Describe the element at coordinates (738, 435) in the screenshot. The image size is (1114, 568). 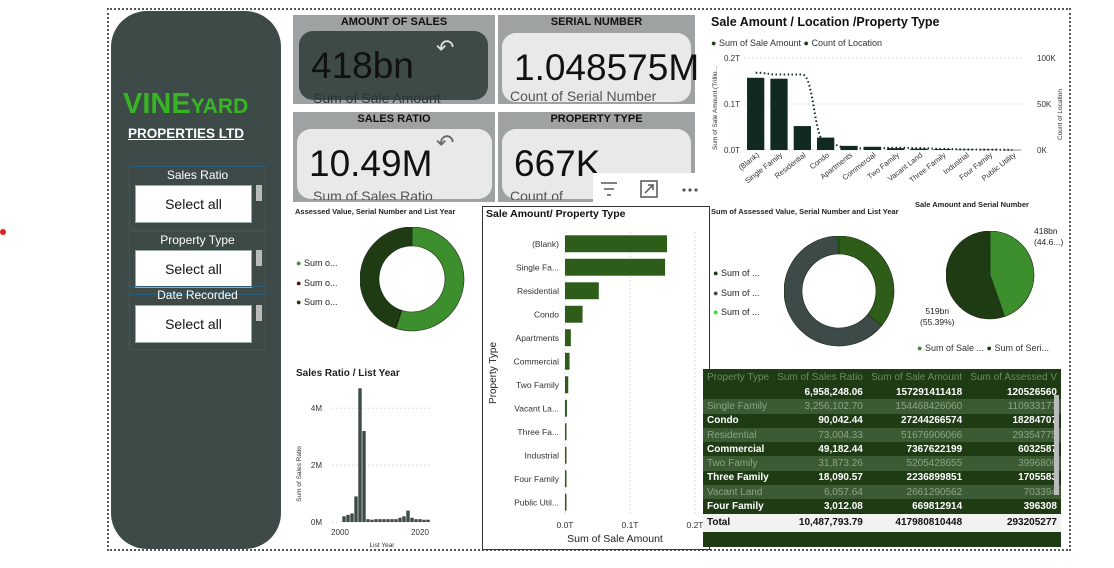
I see `table-cell: Residential` at that location.